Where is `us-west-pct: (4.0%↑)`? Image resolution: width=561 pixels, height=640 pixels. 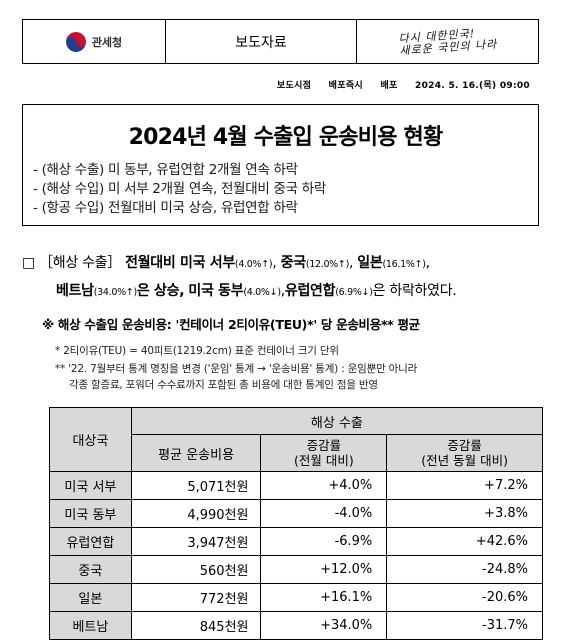
us-west-pct: (4.0%↑) is located at coordinates (253, 264).